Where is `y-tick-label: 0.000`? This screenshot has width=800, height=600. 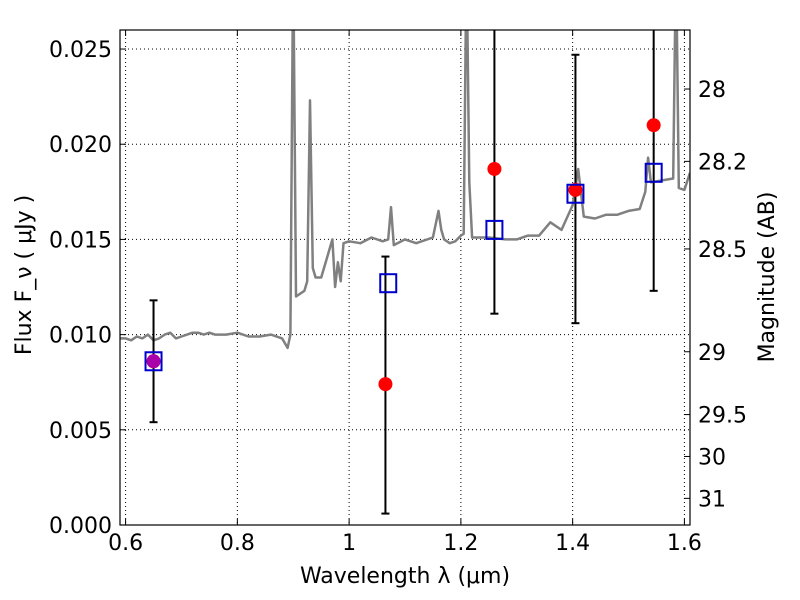
y-tick-label: 0.000 is located at coordinates (80, 526).